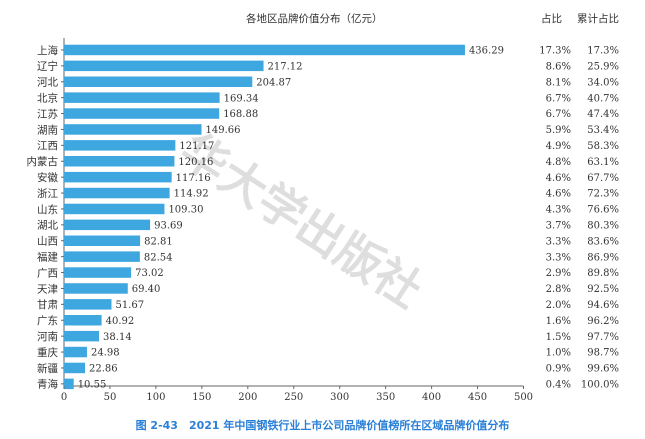 The width and height of the screenshot is (645, 439). Describe the element at coordinates (603, 257) in the screenshot. I see `cumulative-share-value: 86.9%` at that location.